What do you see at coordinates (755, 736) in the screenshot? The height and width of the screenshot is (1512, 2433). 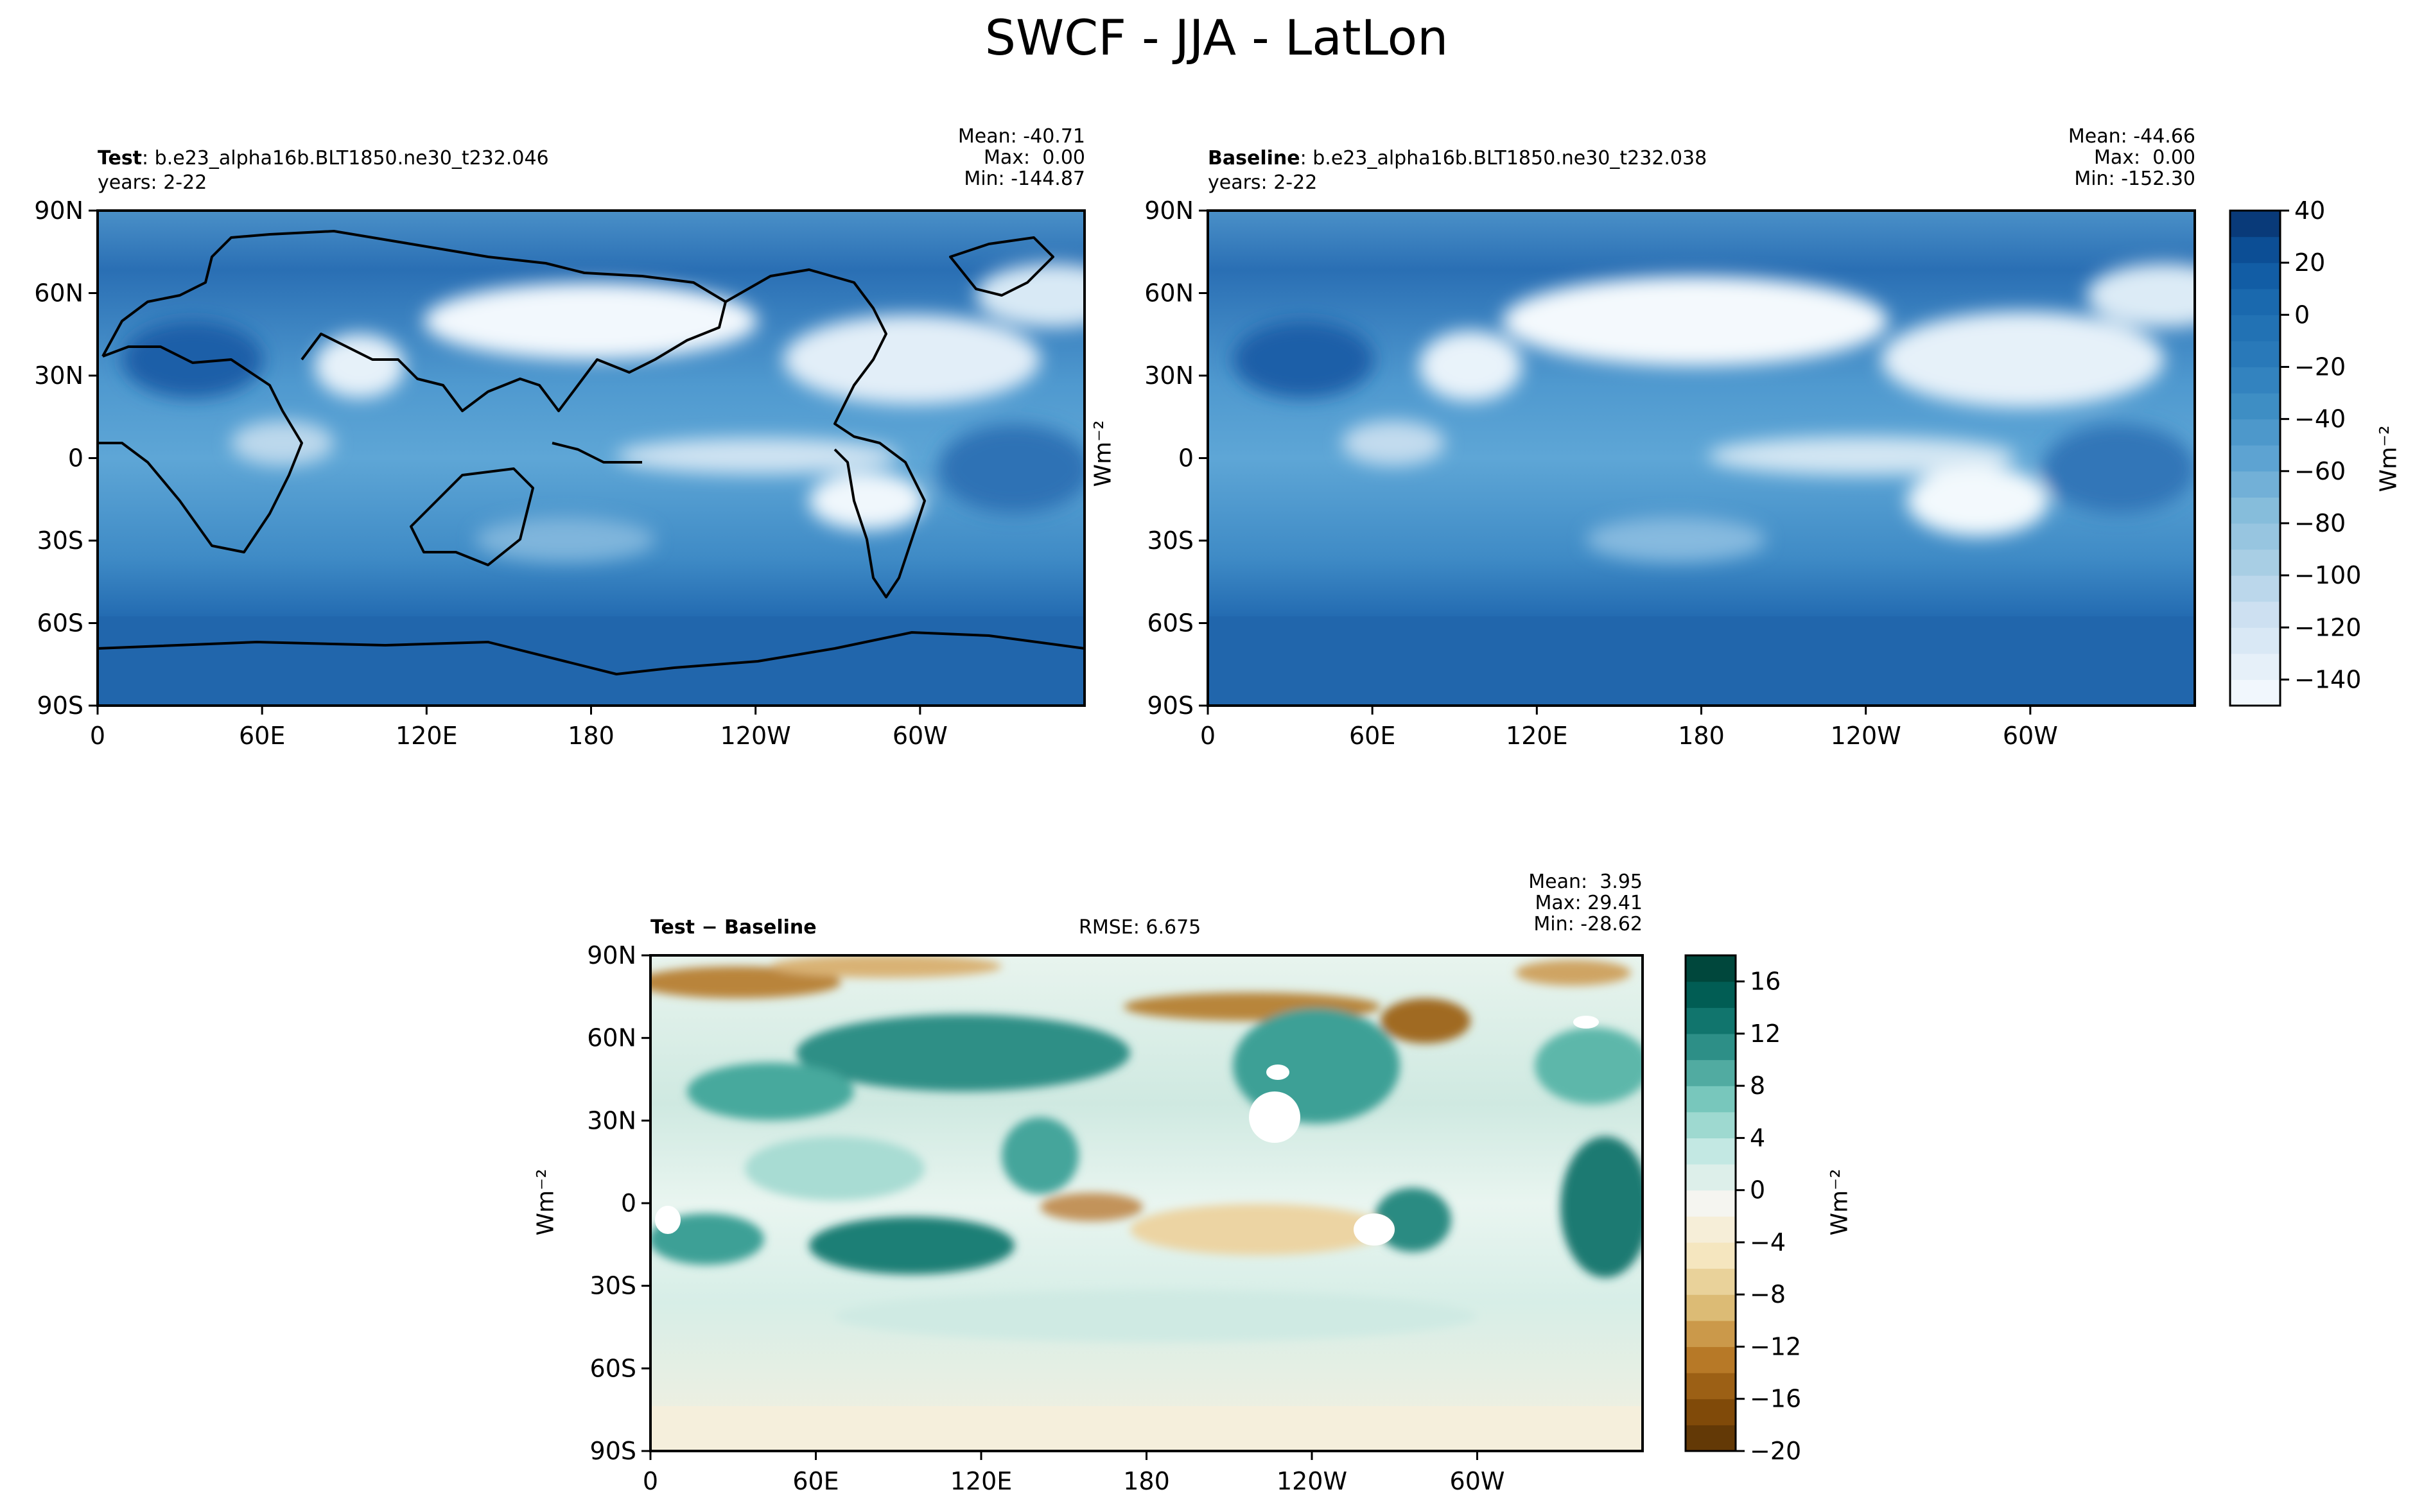 I see `x-tick-label: 120W` at bounding box center [755, 736].